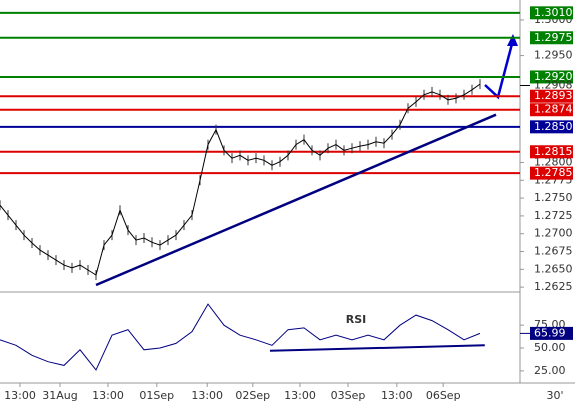 Image resolution: width=575 pixels, height=408 pixels. I want to click on timeframe: 30', so click(554, 395).